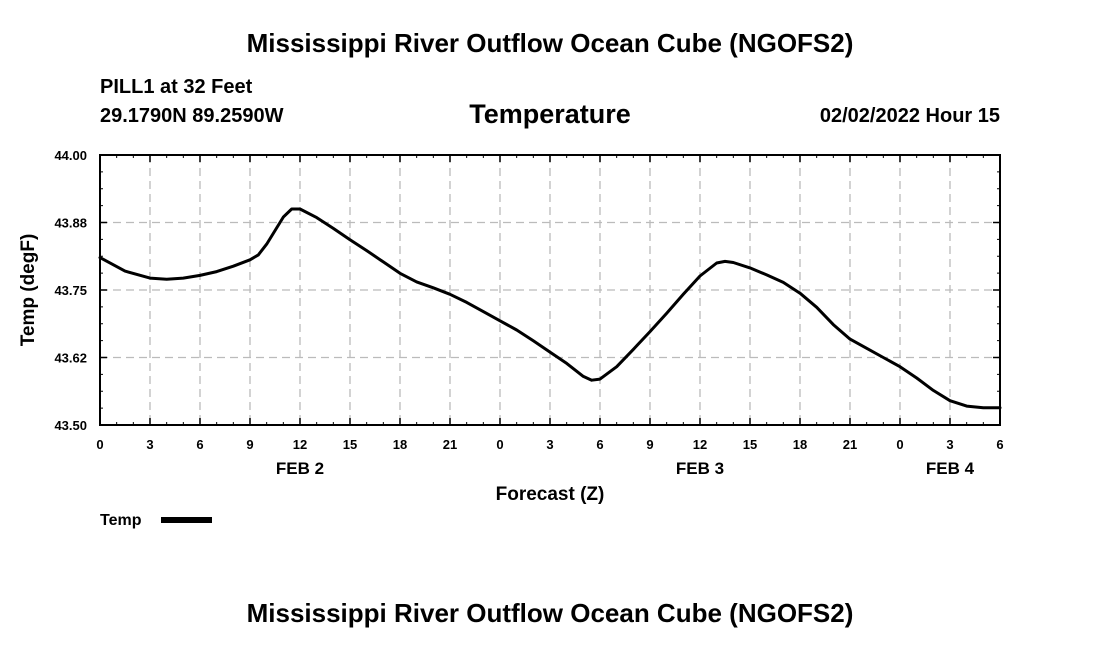 This screenshot has height=650, width=1100. What do you see at coordinates (950, 468) in the screenshot?
I see `day-label: FEB 4` at bounding box center [950, 468].